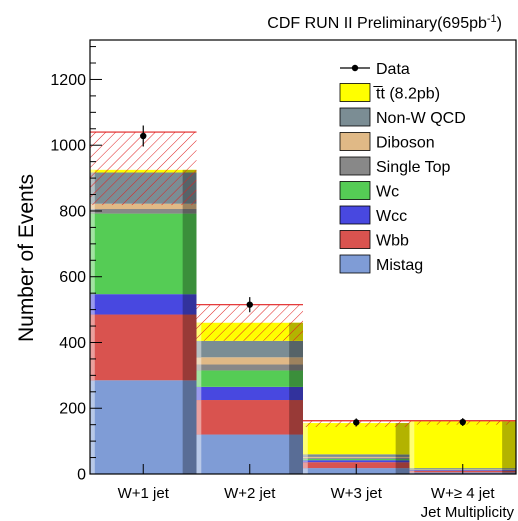 Image resolution: width=518 pixels, height=521 pixels. What do you see at coordinates (463, 493) in the screenshot?
I see `x-tick-label: W+≥ 4 jet` at bounding box center [463, 493].